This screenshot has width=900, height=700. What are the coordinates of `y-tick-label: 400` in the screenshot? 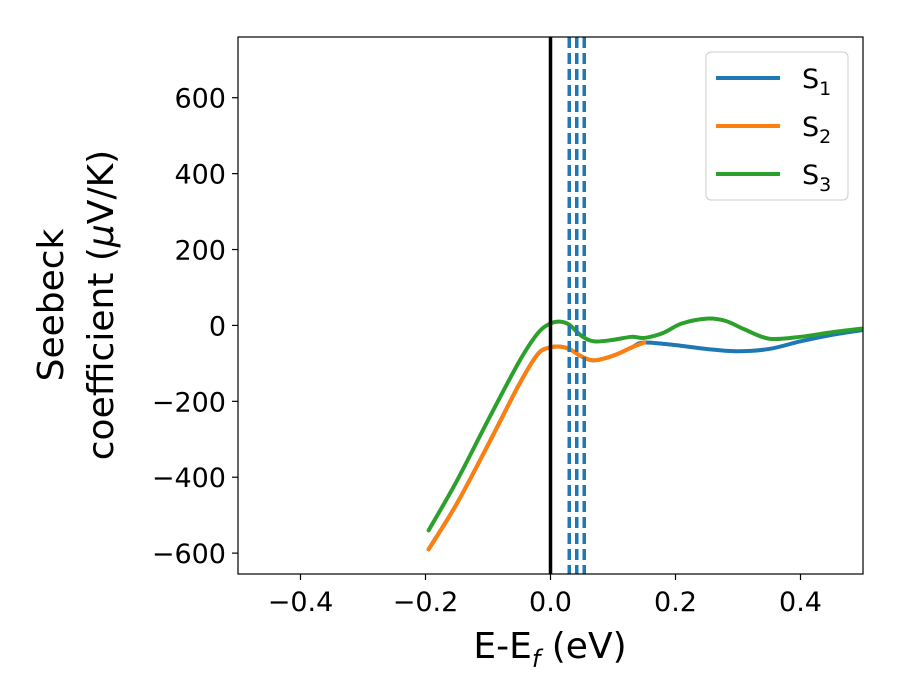 It's located at (200, 175).